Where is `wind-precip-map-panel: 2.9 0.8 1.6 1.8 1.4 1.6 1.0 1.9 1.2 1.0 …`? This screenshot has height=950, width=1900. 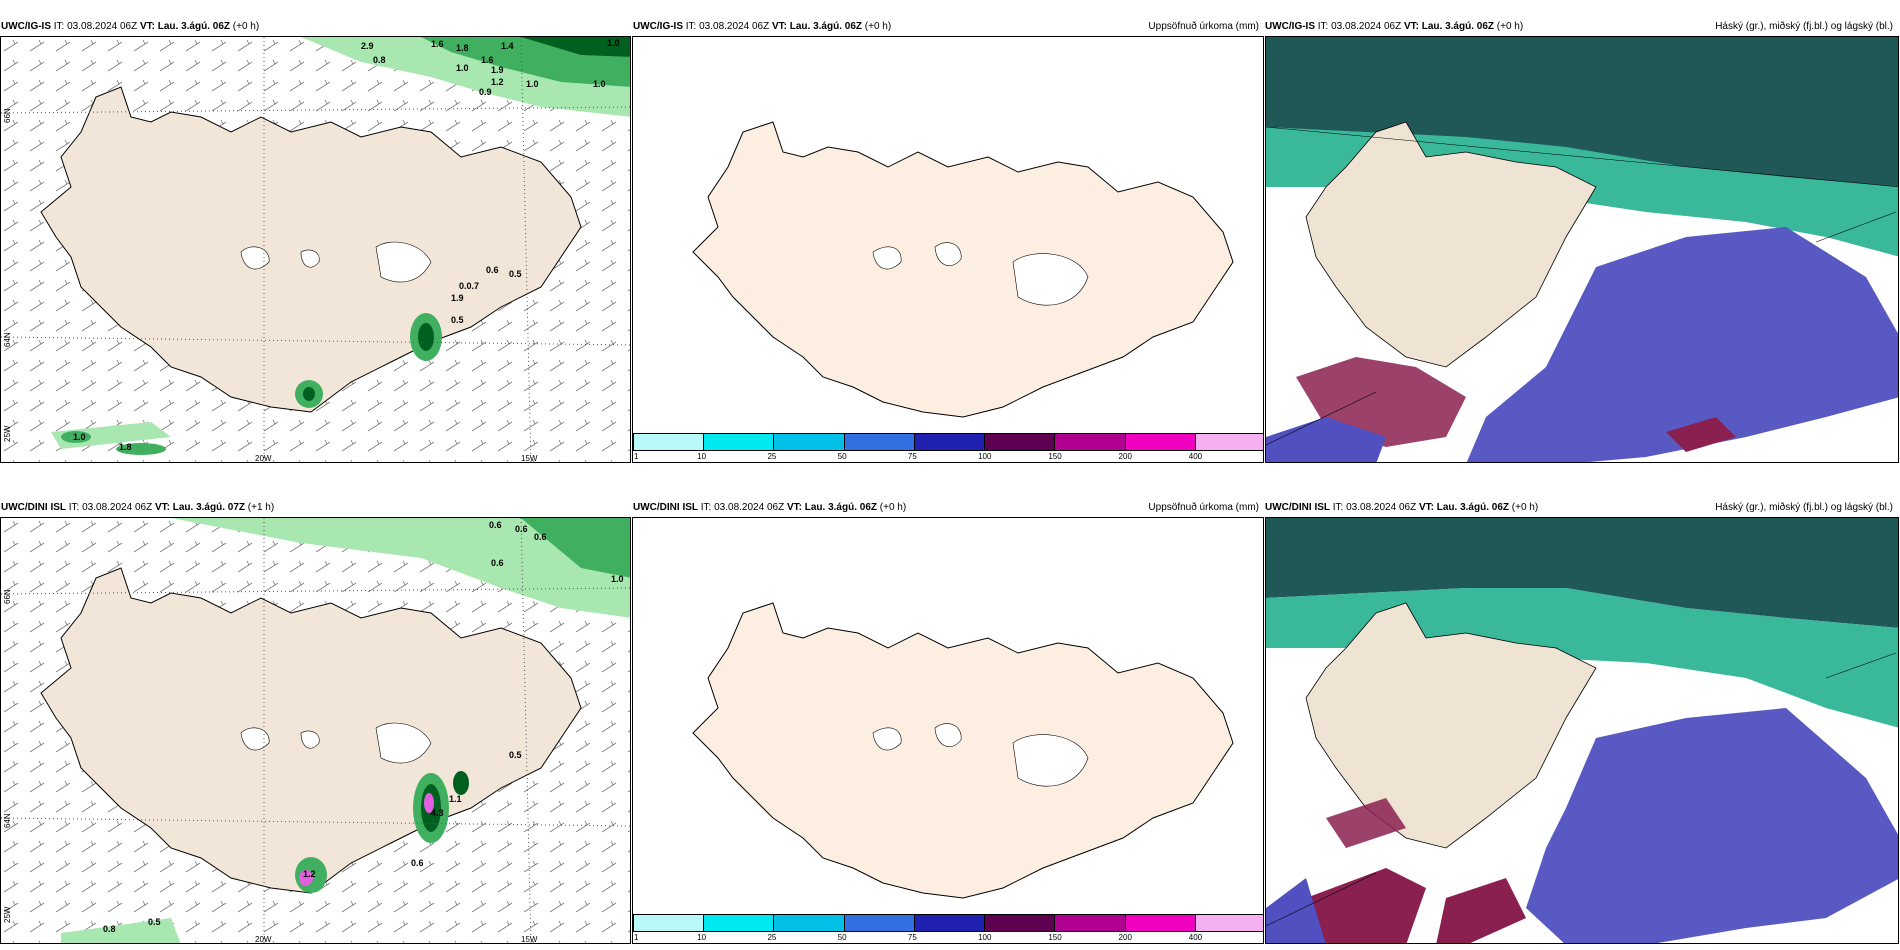
wind-precip-map-panel: 2.9 0.8 1.6 1.8 1.4 1.6 1.0 1.9 1.2 1.0 … is located at coordinates (315, 249).